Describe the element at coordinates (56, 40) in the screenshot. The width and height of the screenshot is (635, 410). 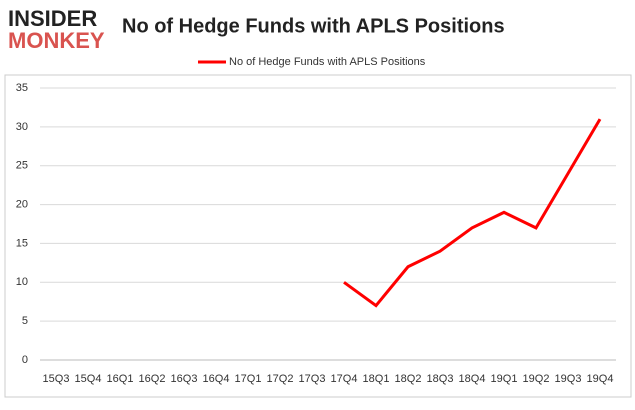
I see `brand-bottom: MONKEY` at that location.